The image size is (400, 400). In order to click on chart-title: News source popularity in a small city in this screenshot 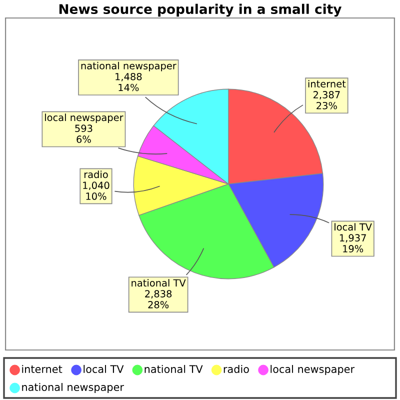, I will do `click(200, 10)`.